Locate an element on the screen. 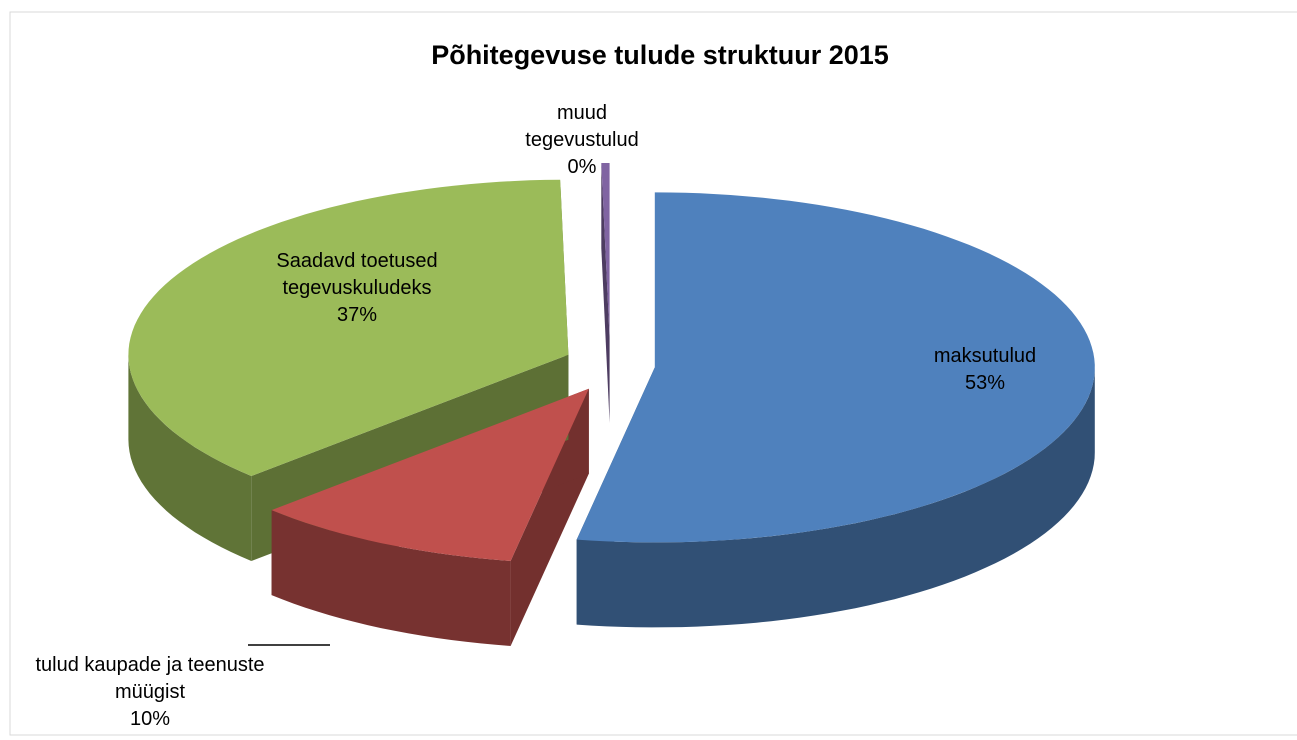  category-label: maksutulud is located at coordinates (985, 356).